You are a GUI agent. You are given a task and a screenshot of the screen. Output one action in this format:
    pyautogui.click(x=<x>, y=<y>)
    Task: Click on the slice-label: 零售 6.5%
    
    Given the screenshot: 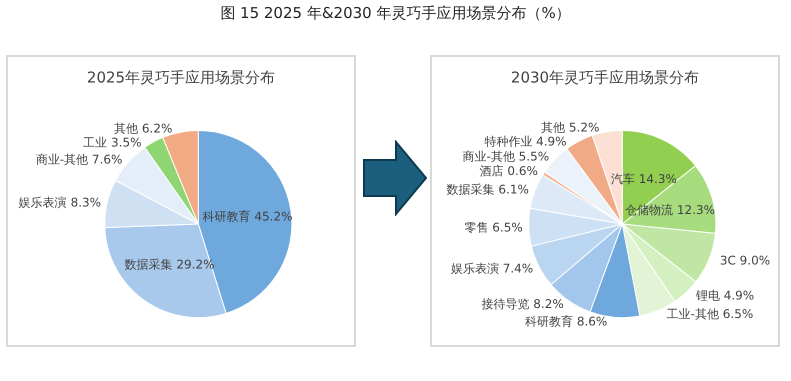 What is the action you would take?
    pyautogui.click(x=493, y=227)
    